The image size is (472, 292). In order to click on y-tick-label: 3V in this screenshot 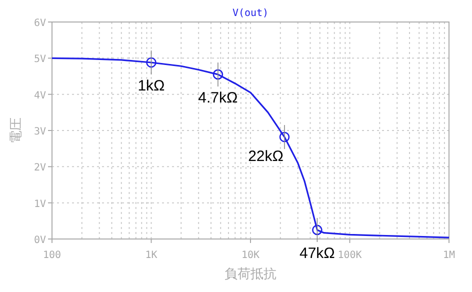, I will do `click(40, 132)`.